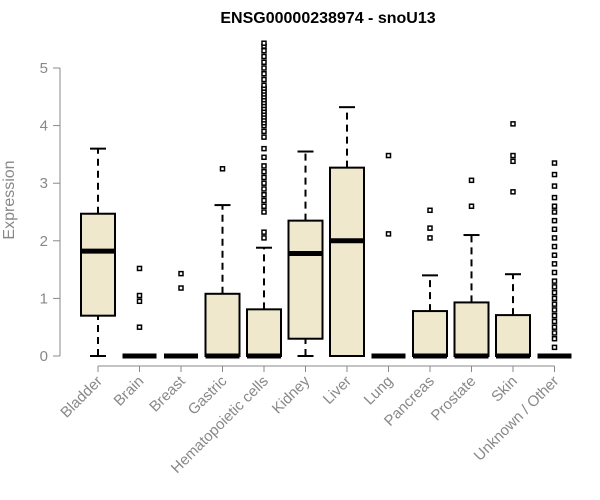 The height and width of the screenshot is (500, 600). I want to click on y-tick-label: 5, so click(44, 68).